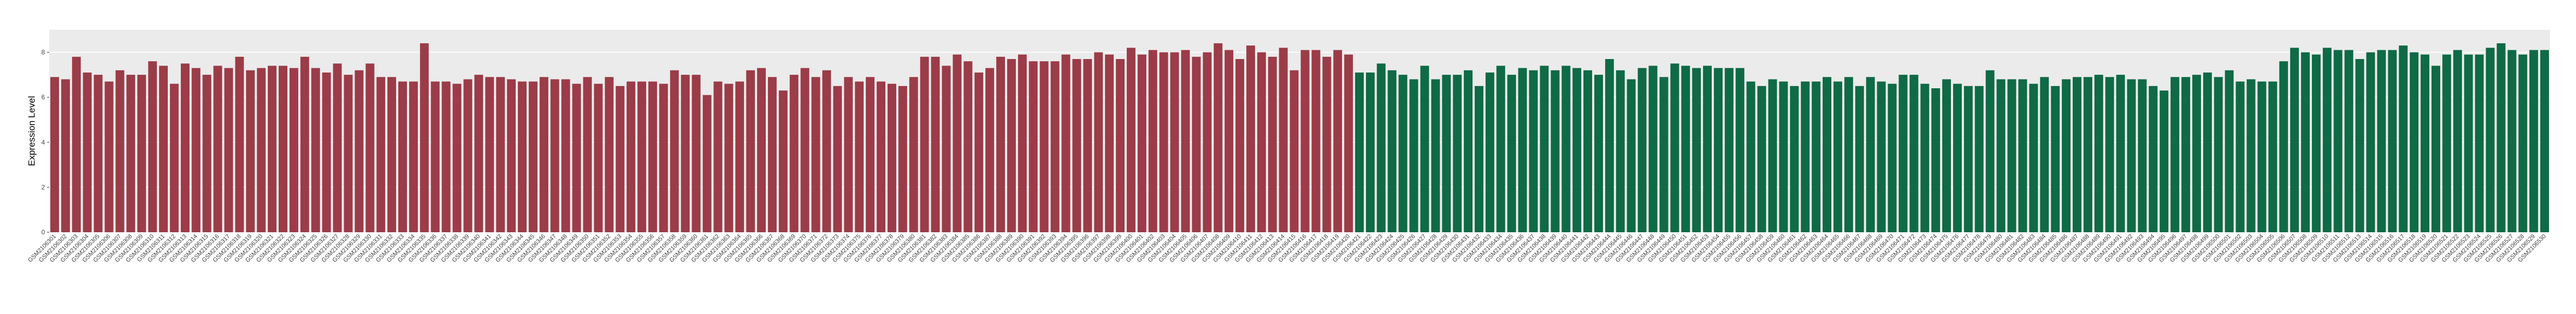 This screenshot has height=314, width=2576. What do you see at coordinates (43, 142) in the screenshot?
I see `y-tick-label: 4` at bounding box center [43, 142].